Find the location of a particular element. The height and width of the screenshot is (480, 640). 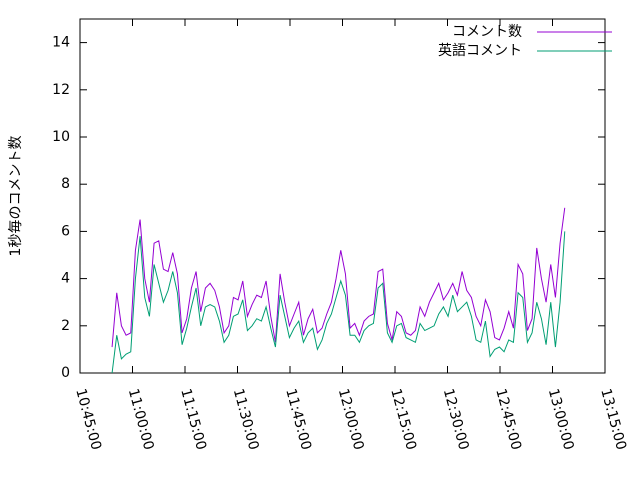

x-tick-label: 13:00:00 is located at coordinates (561, 419).